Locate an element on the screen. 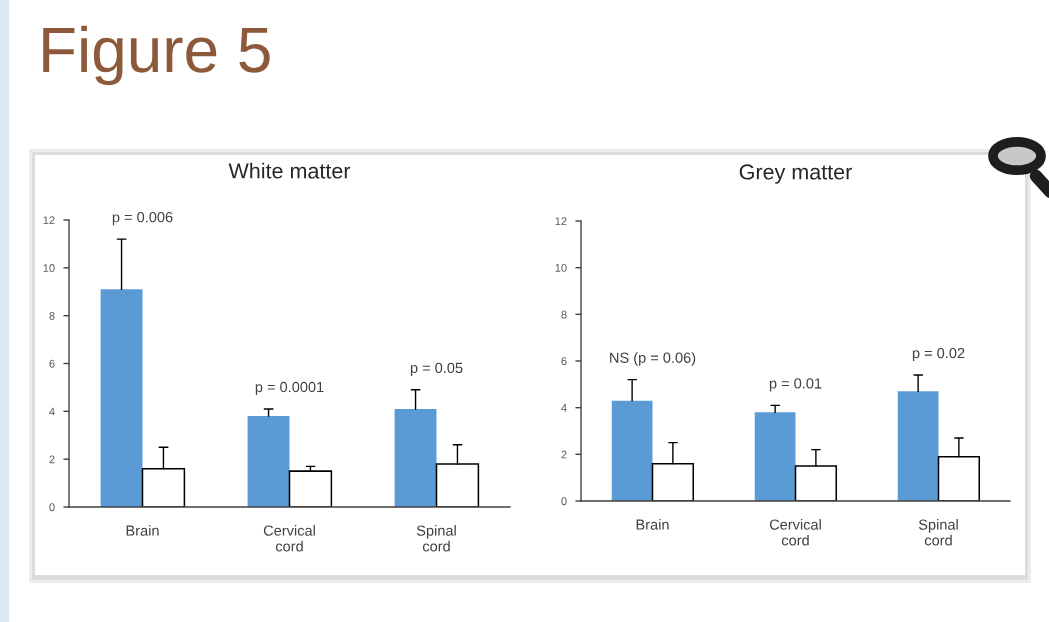  annotation: p = 0.0001 is located at coordinates (289, 388).